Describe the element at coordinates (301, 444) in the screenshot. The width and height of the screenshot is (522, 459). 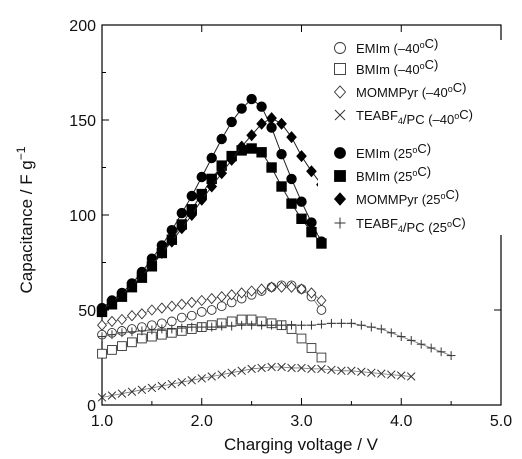
I see `x-axis-title: Charging voltage / V` at that location.